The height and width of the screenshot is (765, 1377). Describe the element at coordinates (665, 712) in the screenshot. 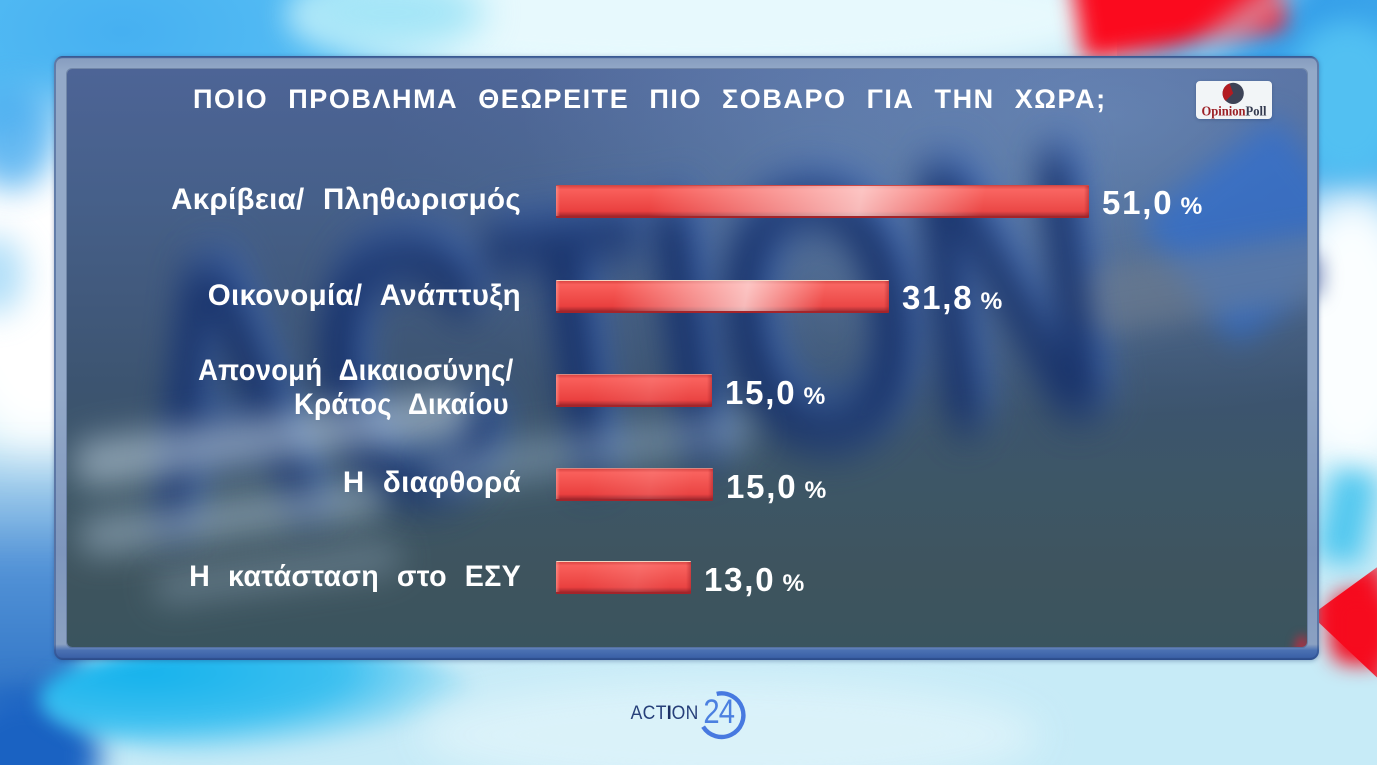

I see `svg-text: ACTION` at that location.